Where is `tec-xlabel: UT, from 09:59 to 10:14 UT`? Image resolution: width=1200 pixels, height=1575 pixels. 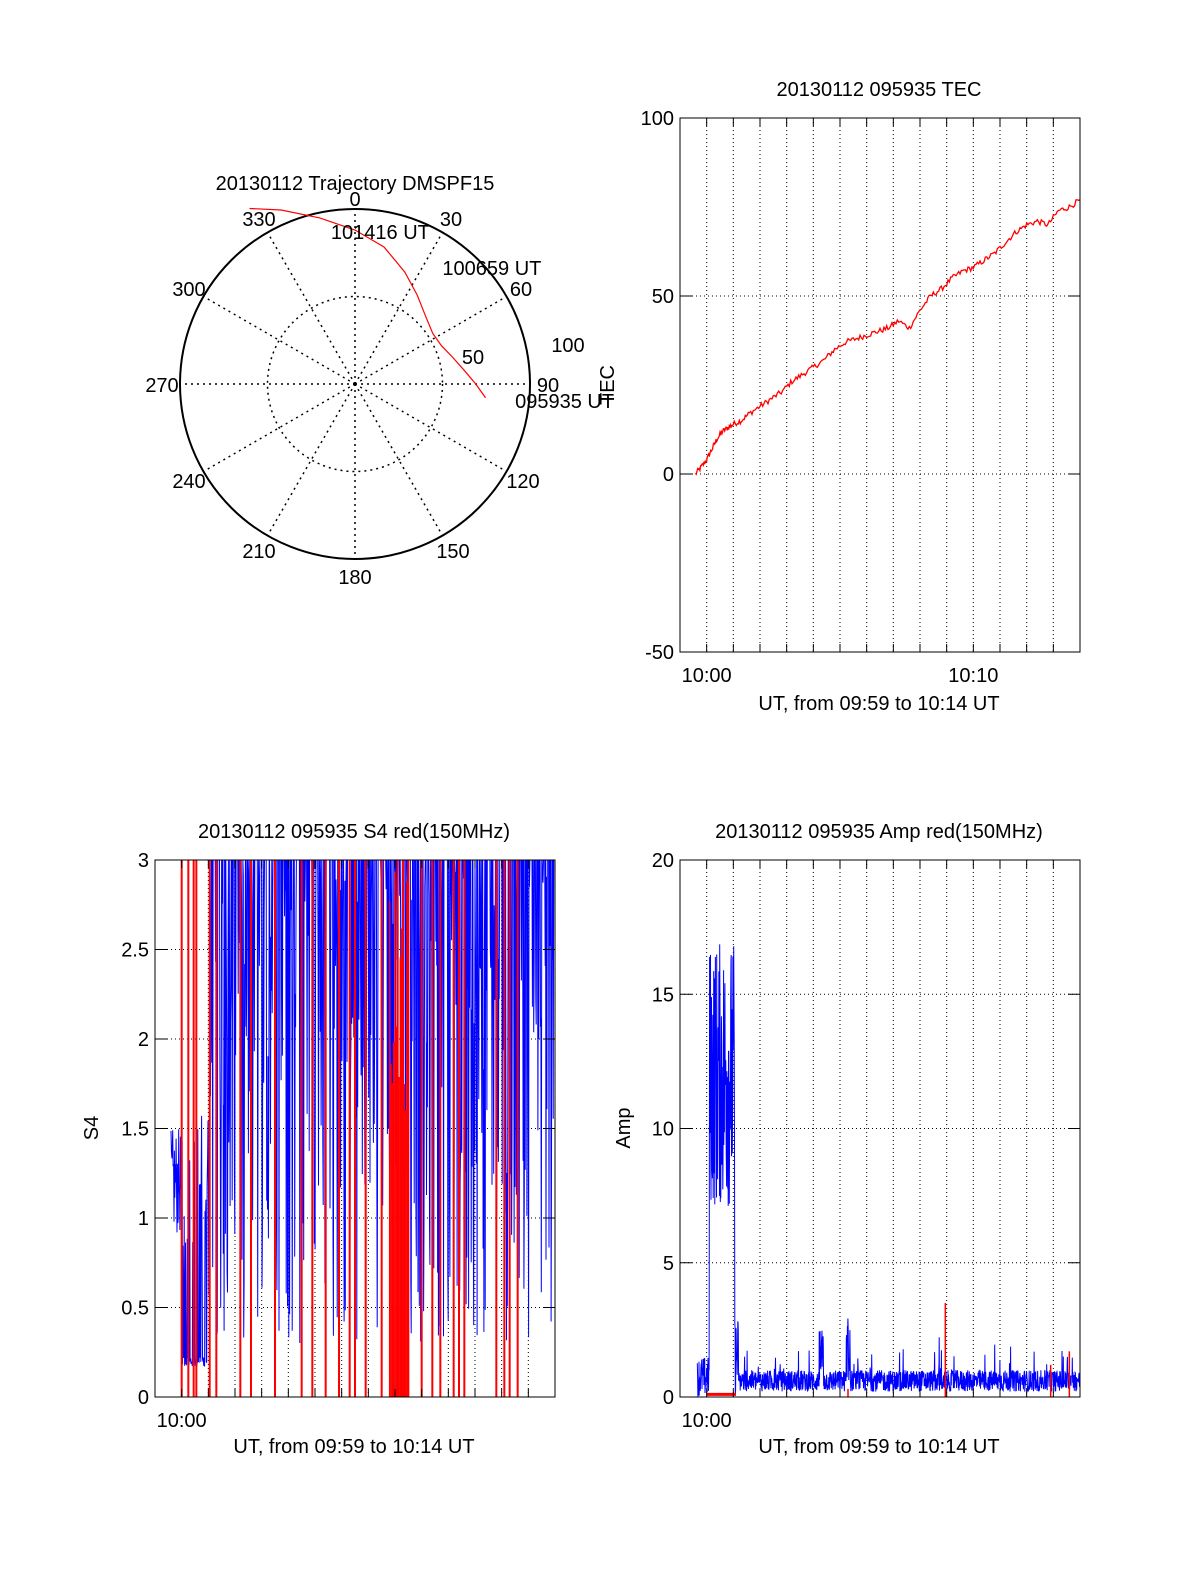 tec-xlabel: UT, from 09:59 to 10:14 UT is located at coordinates (878, 704).